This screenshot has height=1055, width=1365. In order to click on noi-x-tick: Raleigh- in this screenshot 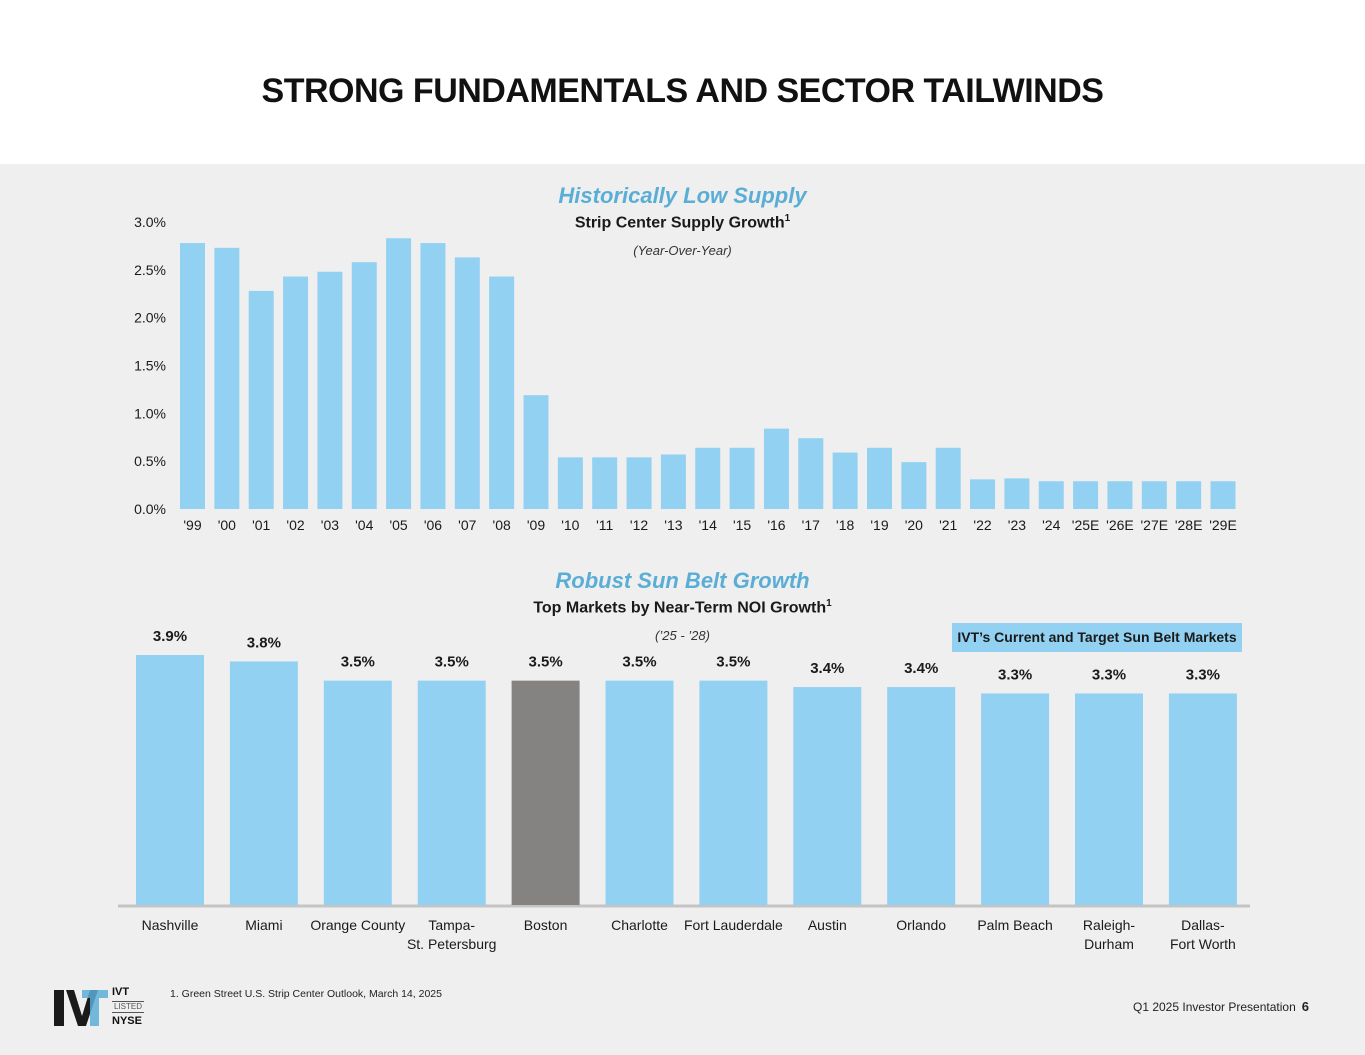, I will do `click(1109, 925)`.